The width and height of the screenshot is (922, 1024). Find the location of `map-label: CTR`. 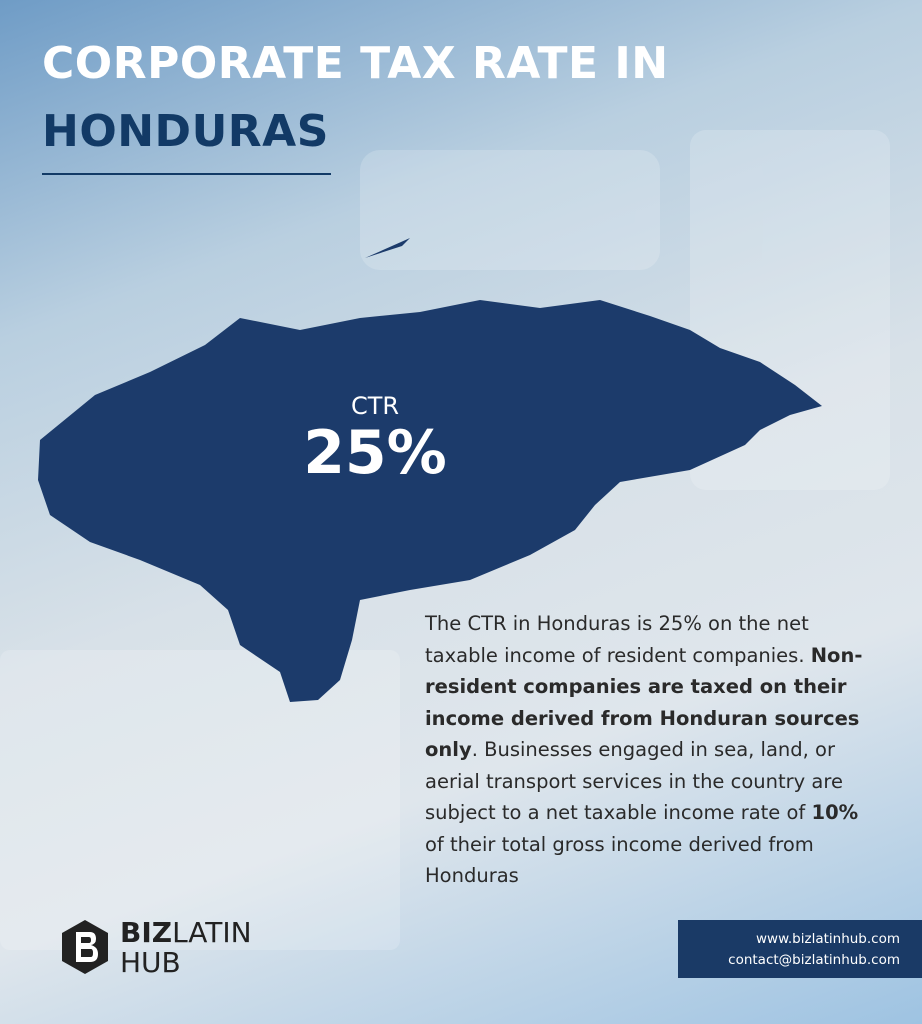

map-label: CTR is located at coordinates (375, 406).